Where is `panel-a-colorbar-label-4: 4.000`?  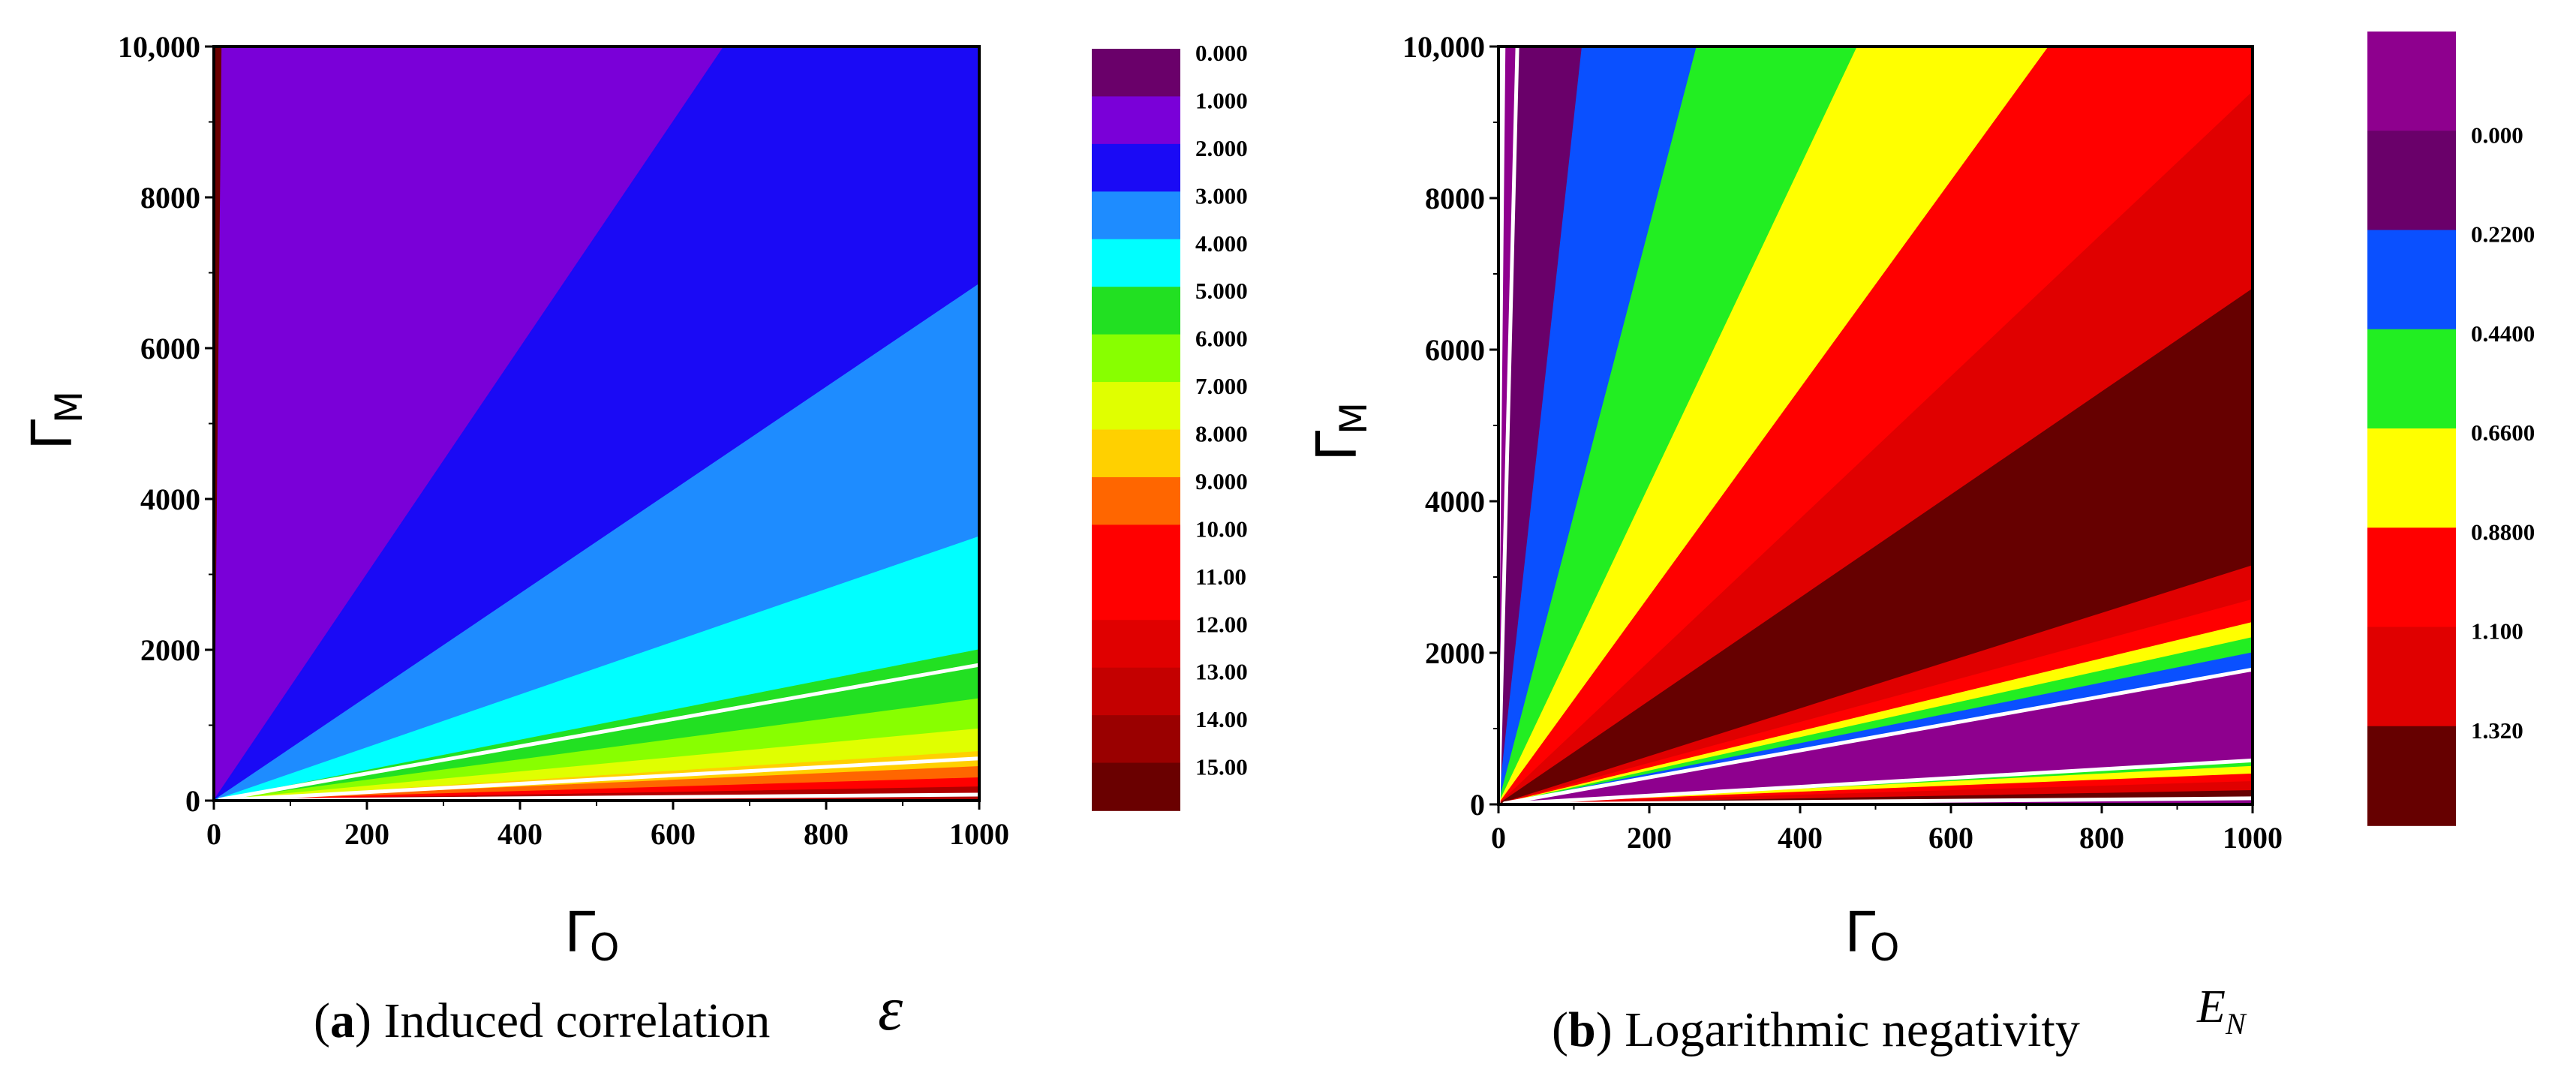 panel-a-colorbar-label-4: 4.000 is located at coordinates (1221, 243).